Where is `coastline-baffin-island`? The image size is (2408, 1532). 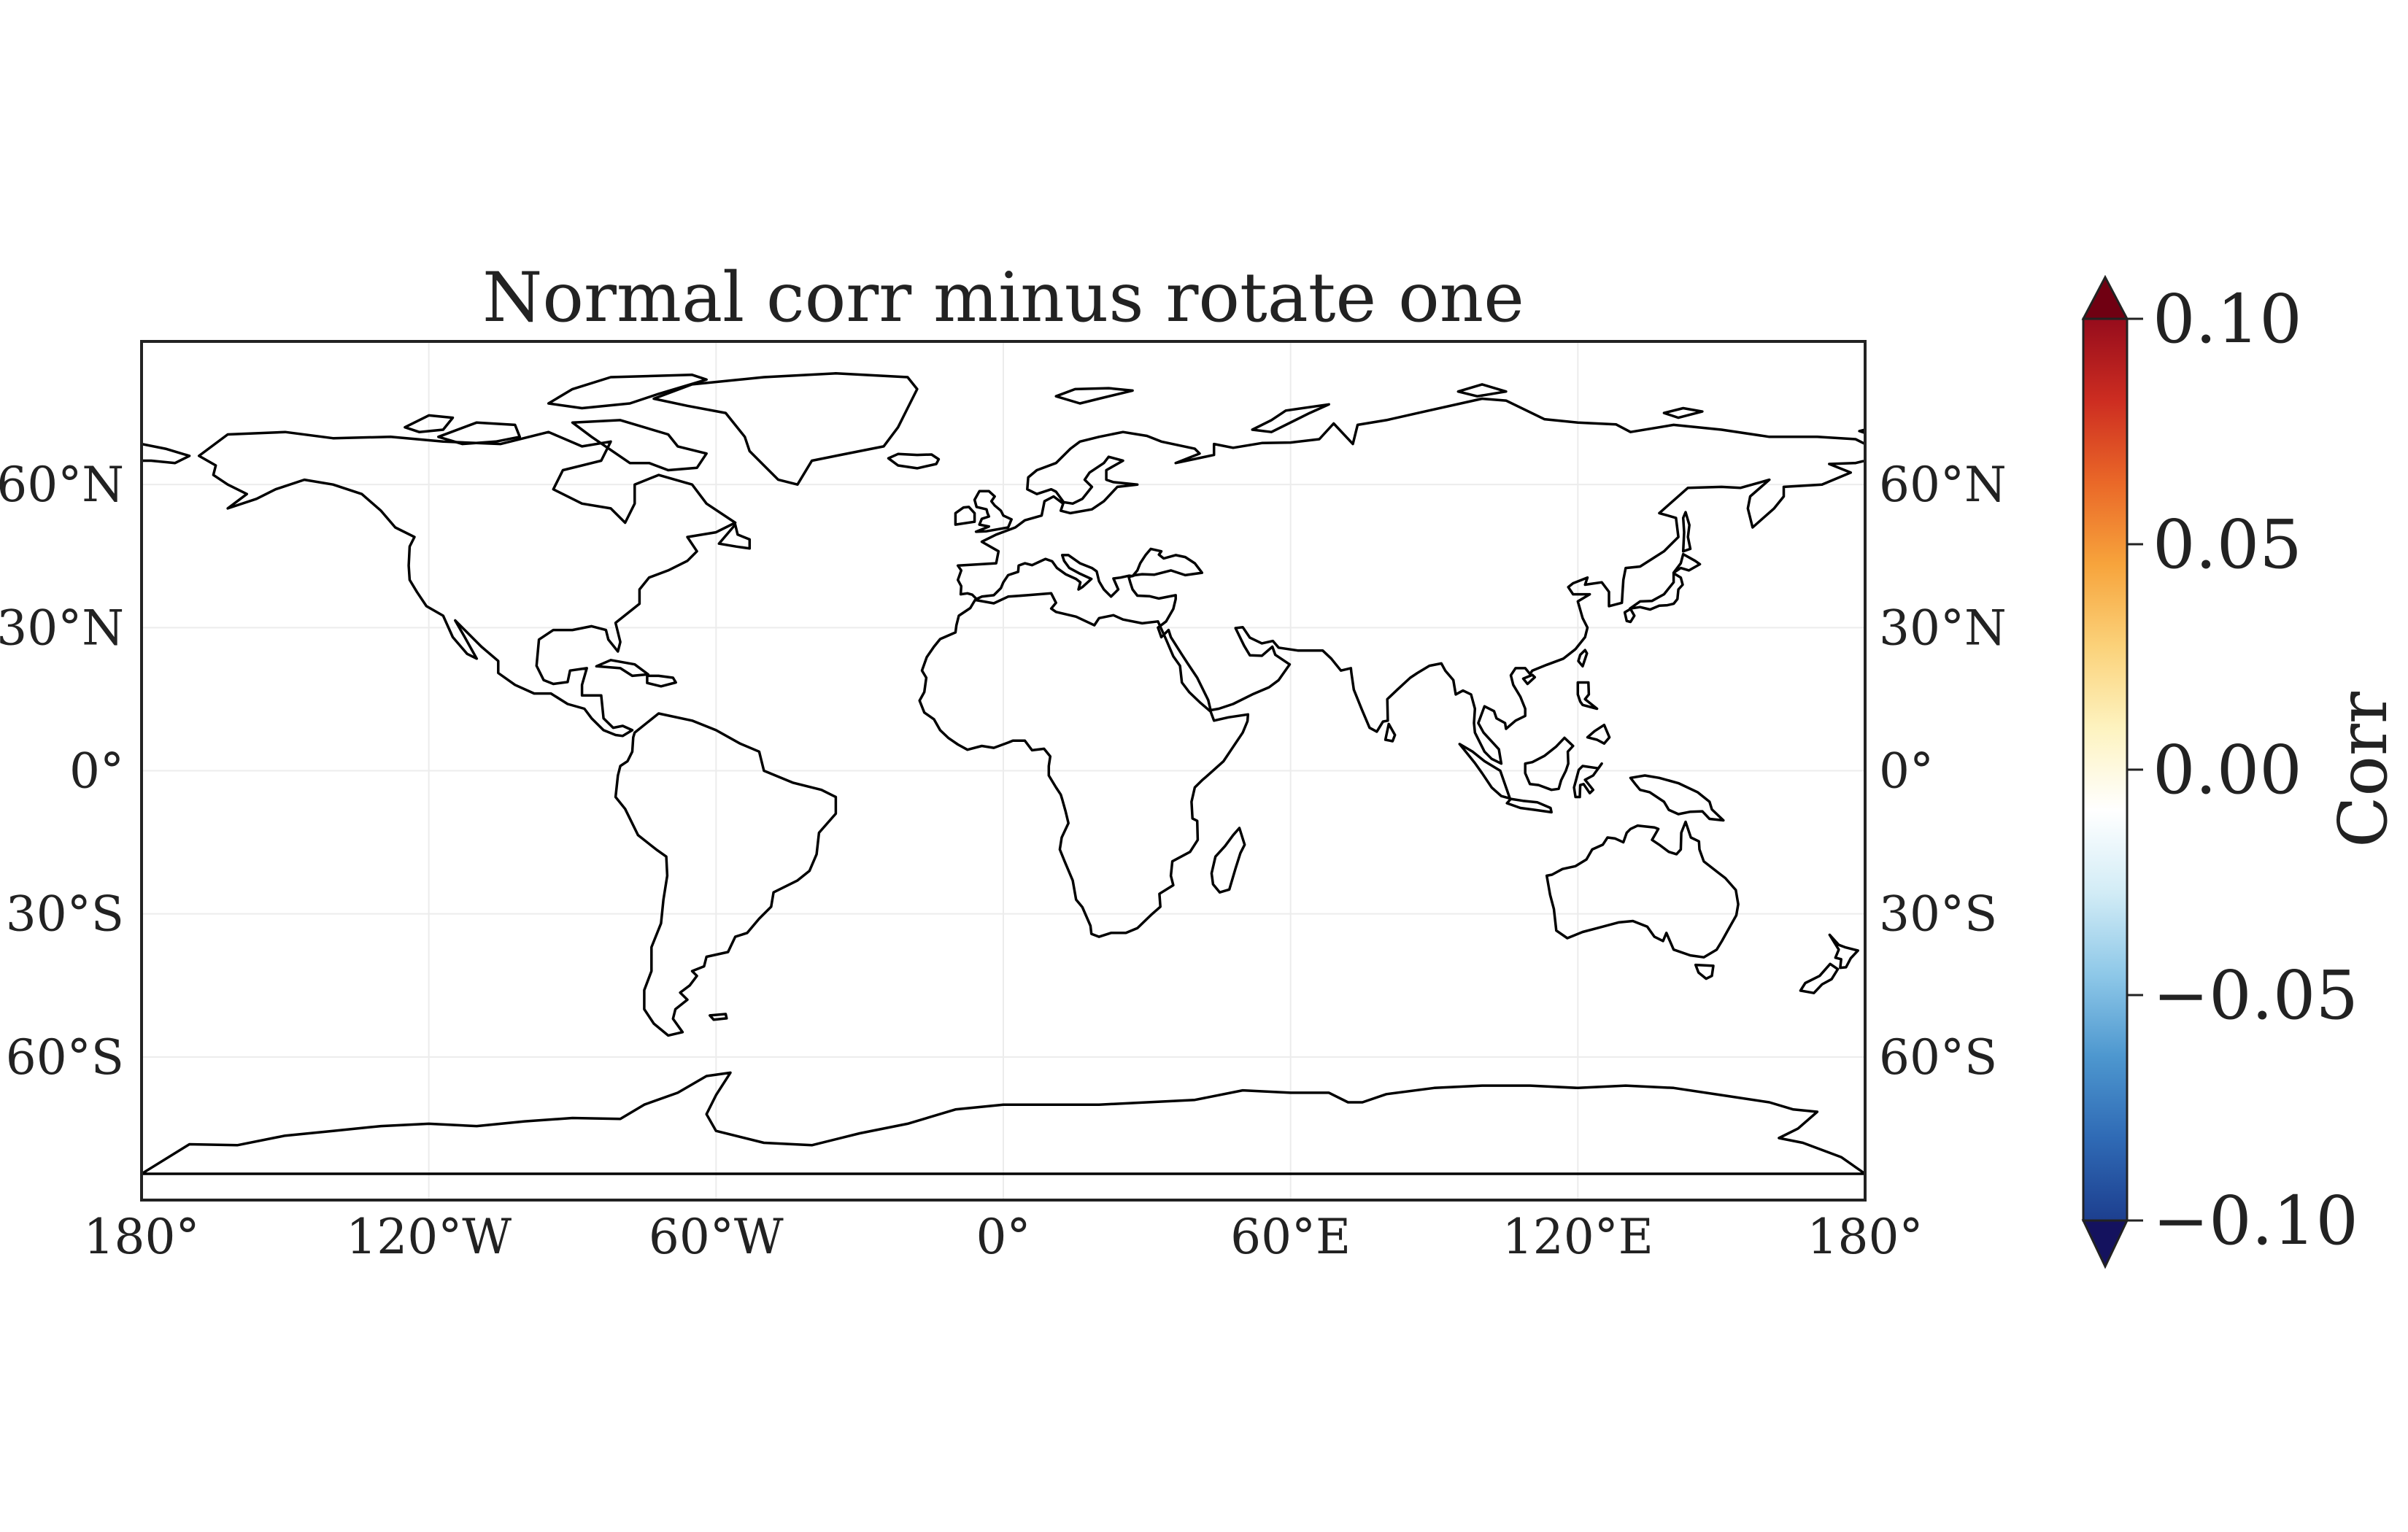
coastline-baffin-island is located at coordinates (639, 446).